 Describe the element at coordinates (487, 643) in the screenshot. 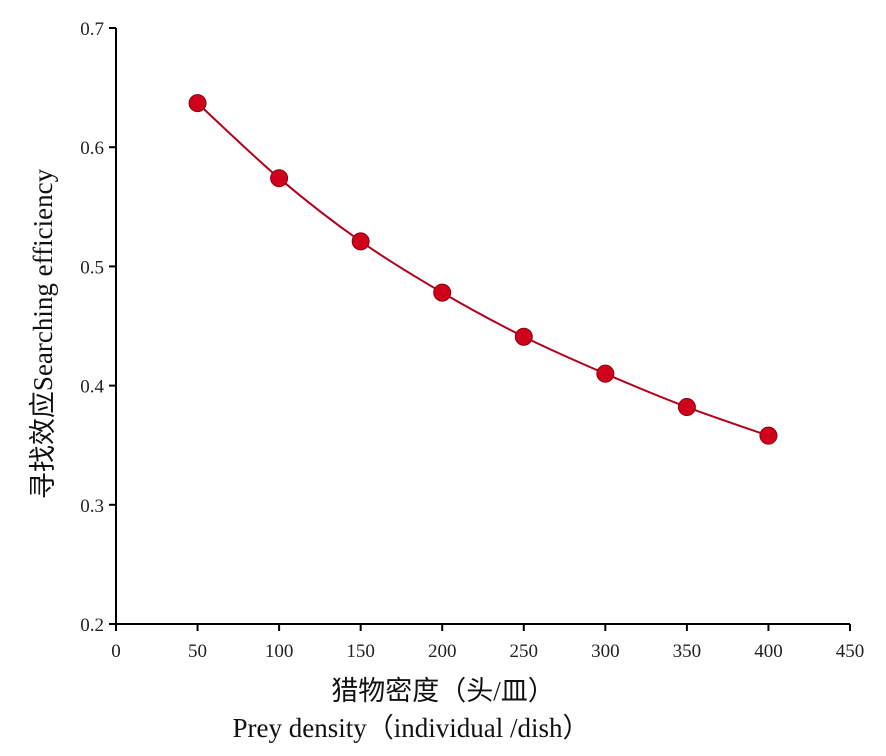

I see `x-ticks: 0 50 100 150 200 250 300 350 400 450` at that location.